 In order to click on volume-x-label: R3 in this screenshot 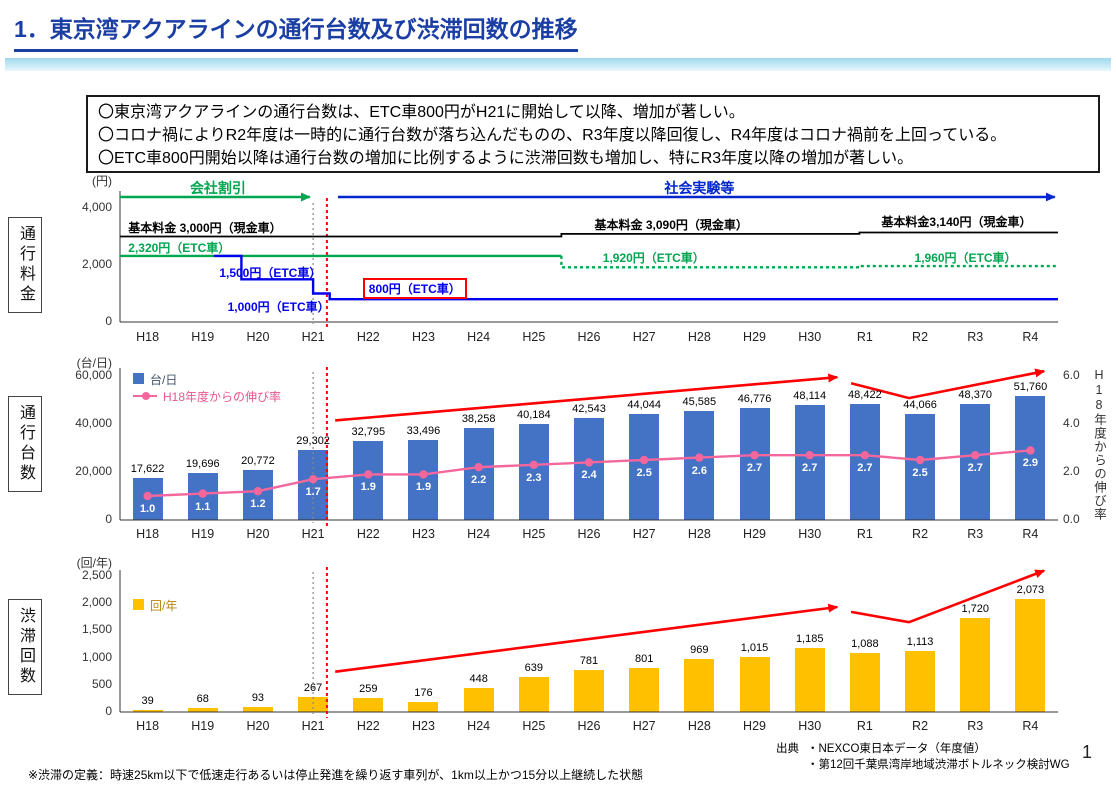, I will do `click(975, 534)`.